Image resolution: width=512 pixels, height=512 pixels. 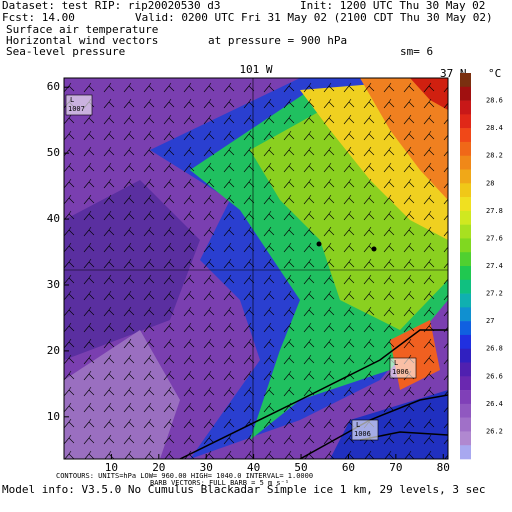 I want to click on meridian: 101 W, so click(x=255, y=69).